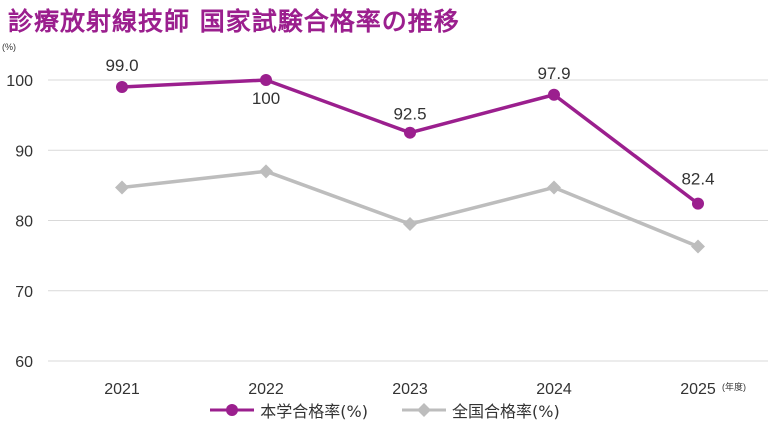  What do you see at coordinates (410, 209) in the screenshot?
I see `series-line-national` at bounding box center [410, 209].